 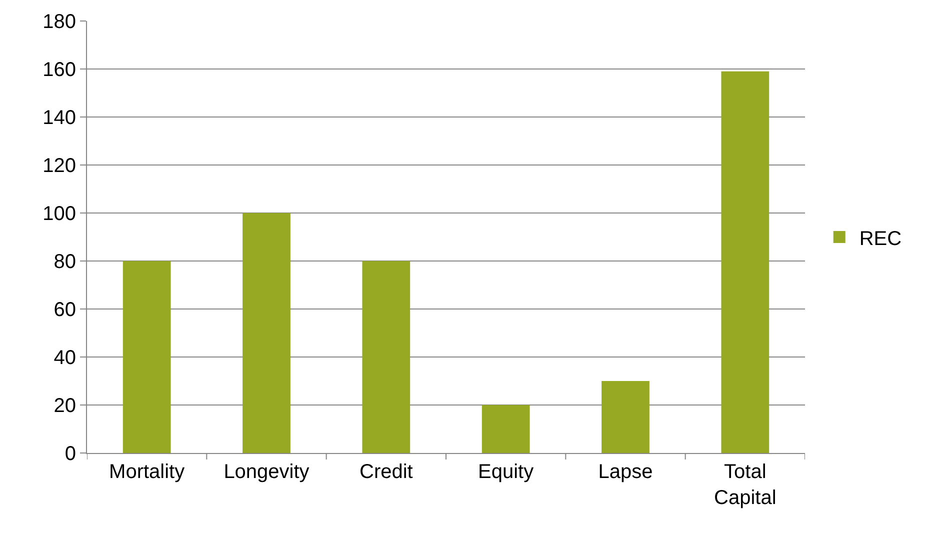 What do you see at coordinates (59, 214) in the screenshot?
I see `y-tick-label: 100` at bounding box center [59, 214].